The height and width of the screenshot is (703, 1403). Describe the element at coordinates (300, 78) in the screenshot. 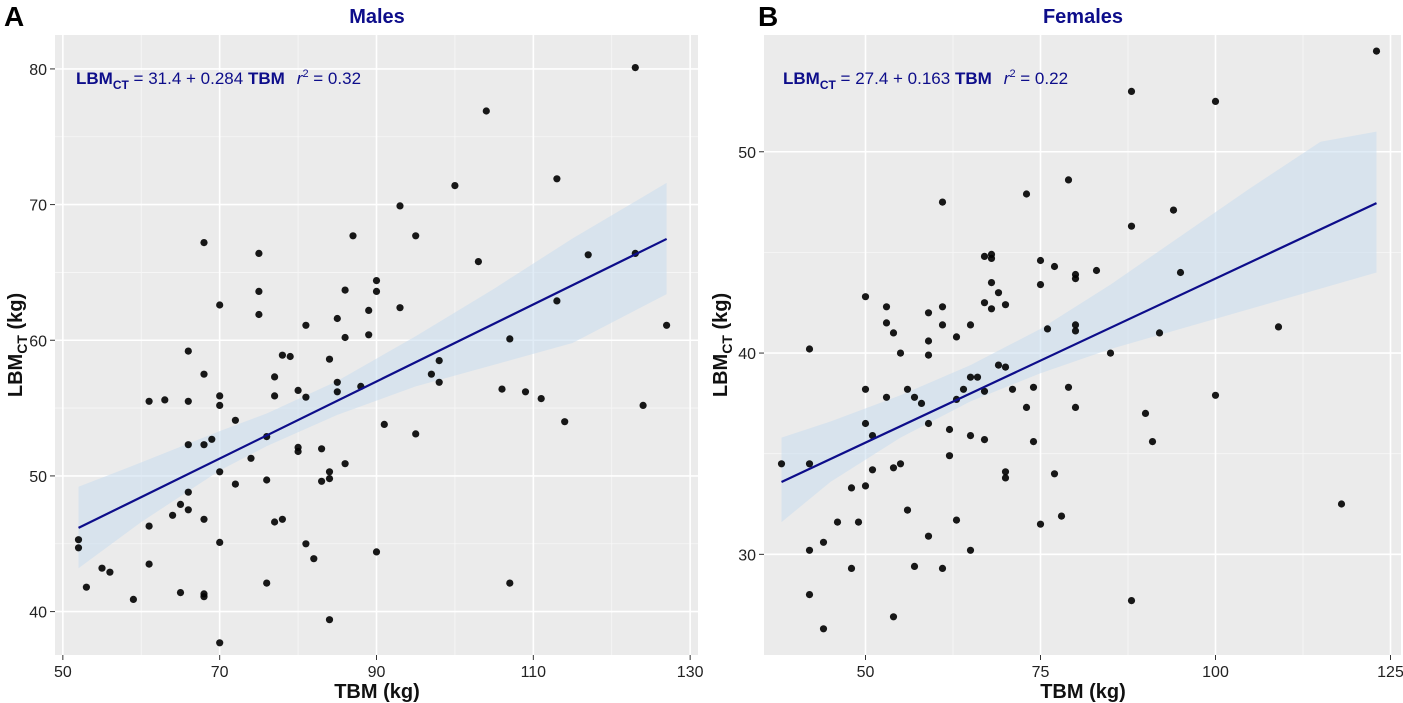

I see `panel-a-eq-r: r` at that location.